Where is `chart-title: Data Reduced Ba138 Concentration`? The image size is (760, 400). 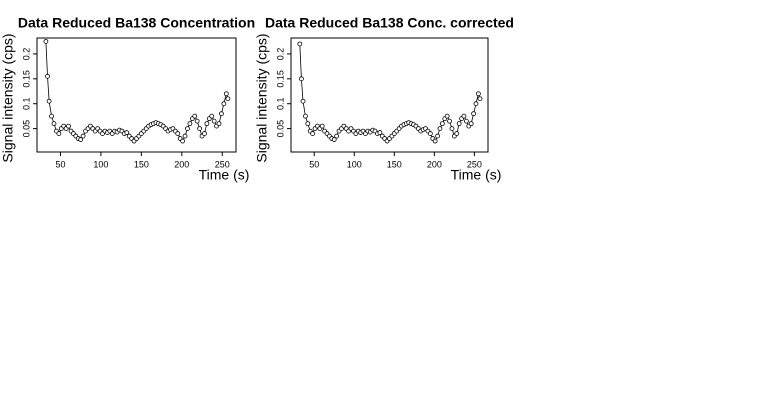
chart-title: Data Reduced Ba138 Concentration is located at coordinates (136, 23).